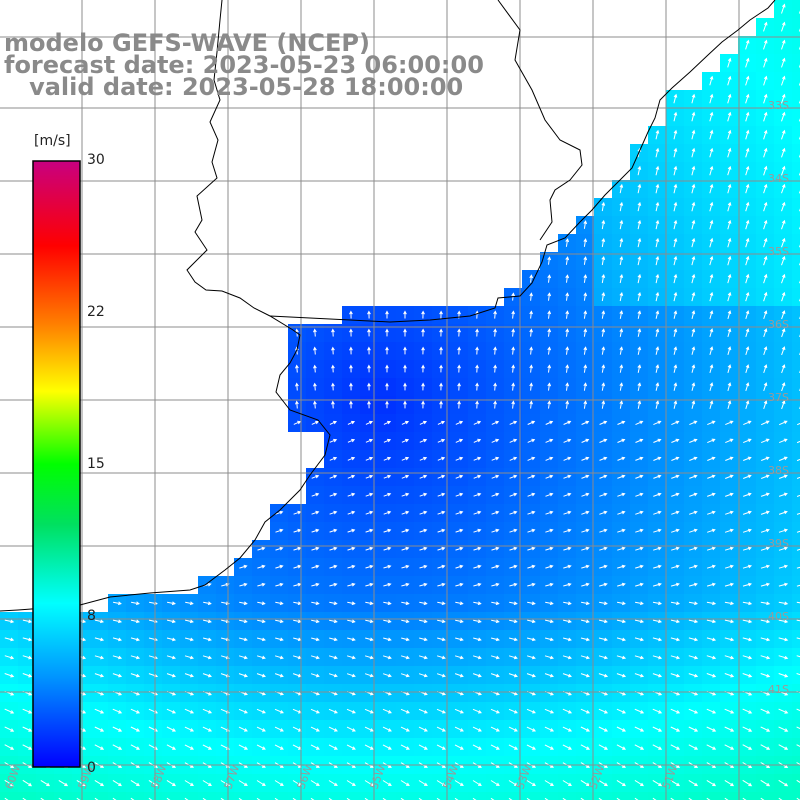 The image size is (800, 800). What do you see at coordinates (778, 470) in the screenshot?
I see `latitude-label: 38S` at bounding box center [778, 470].